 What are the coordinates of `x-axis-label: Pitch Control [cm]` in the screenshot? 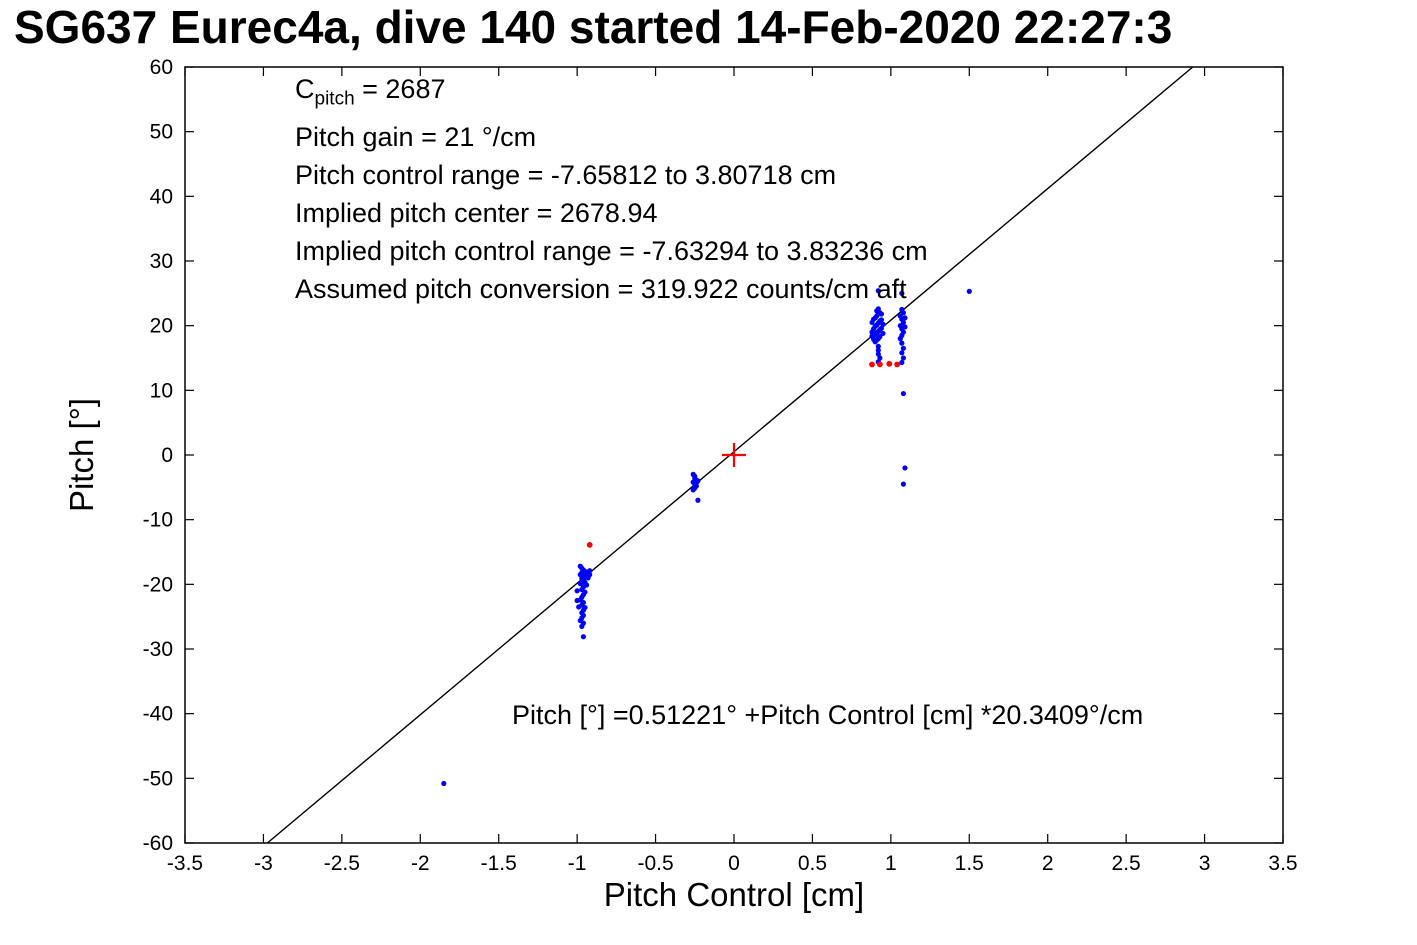 It's located at (734, 894).